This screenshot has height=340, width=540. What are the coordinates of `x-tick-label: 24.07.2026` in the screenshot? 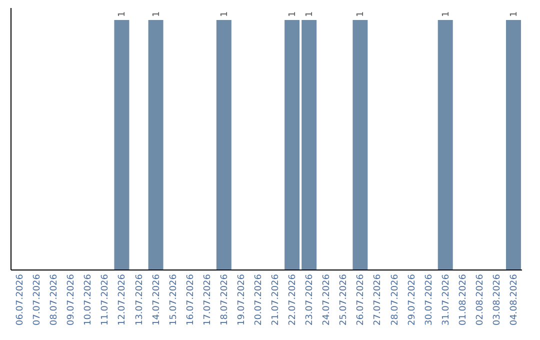 It's located at (327, 300).